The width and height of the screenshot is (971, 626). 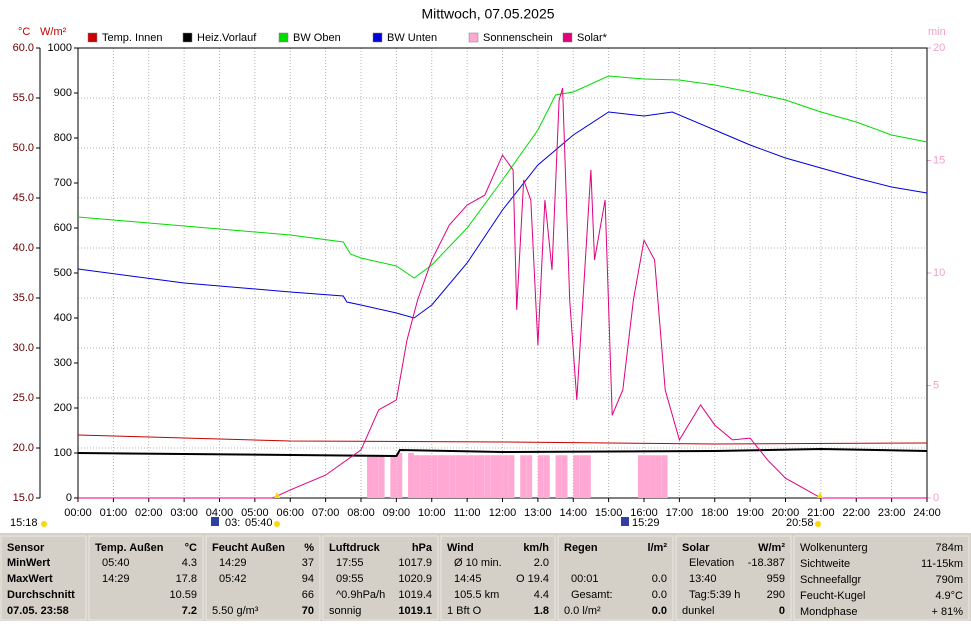 What do you see at coordinates (532, 579) in the screenshot?
I see `row-value: O 19.4` at bounding box center [532, 579].